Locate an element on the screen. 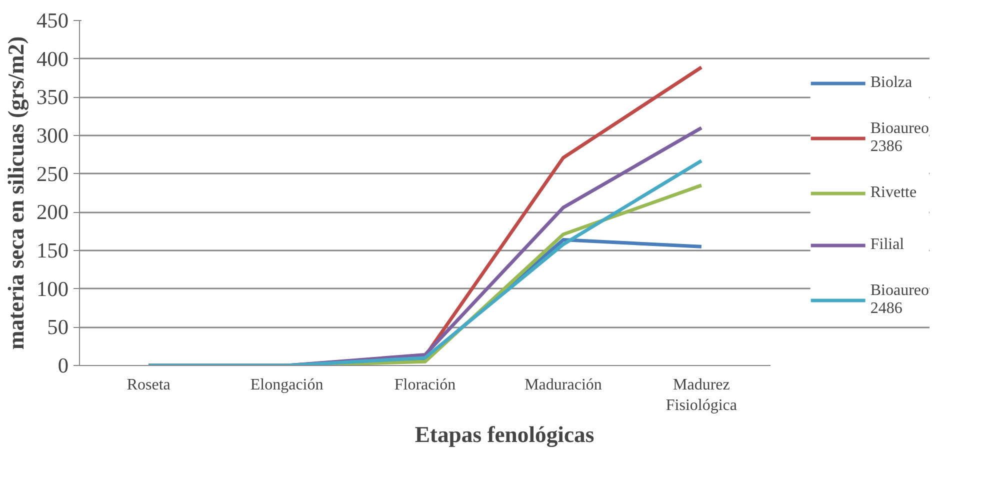 The width and height of the screenshot is (987, 483). legend-label: Rivette is located at coordinates (893, 192).